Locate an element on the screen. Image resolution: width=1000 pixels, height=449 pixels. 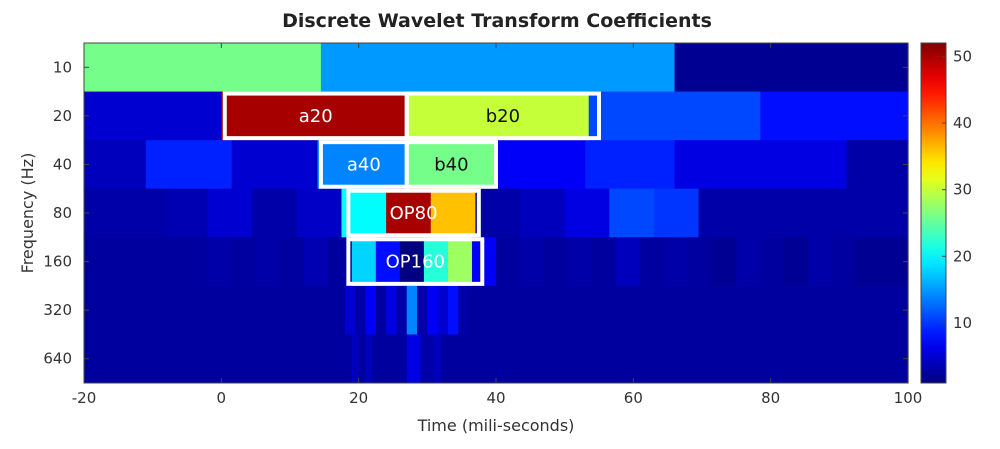
colorbar-ticks: 10 20 30 40 50 is located at coordinates (957, 189).